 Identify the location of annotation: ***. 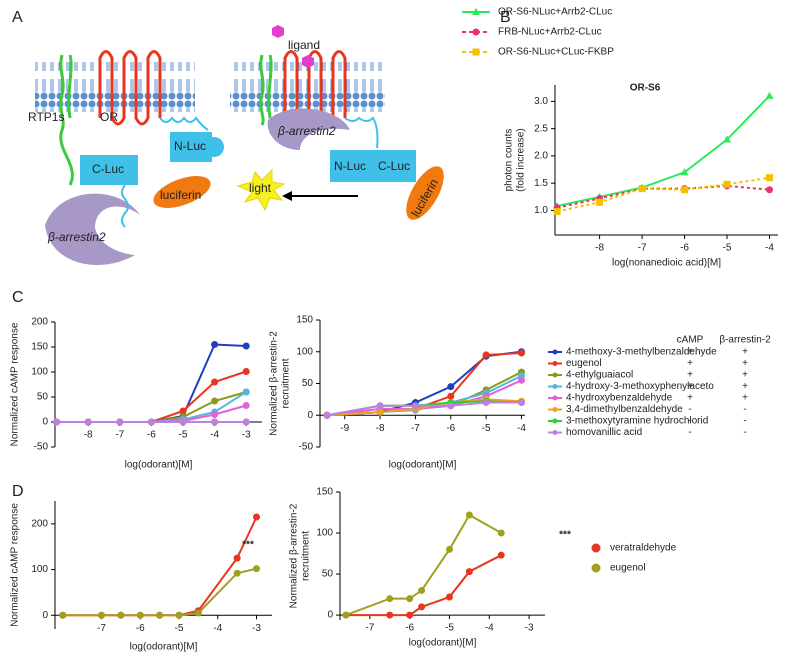
(248, 545).